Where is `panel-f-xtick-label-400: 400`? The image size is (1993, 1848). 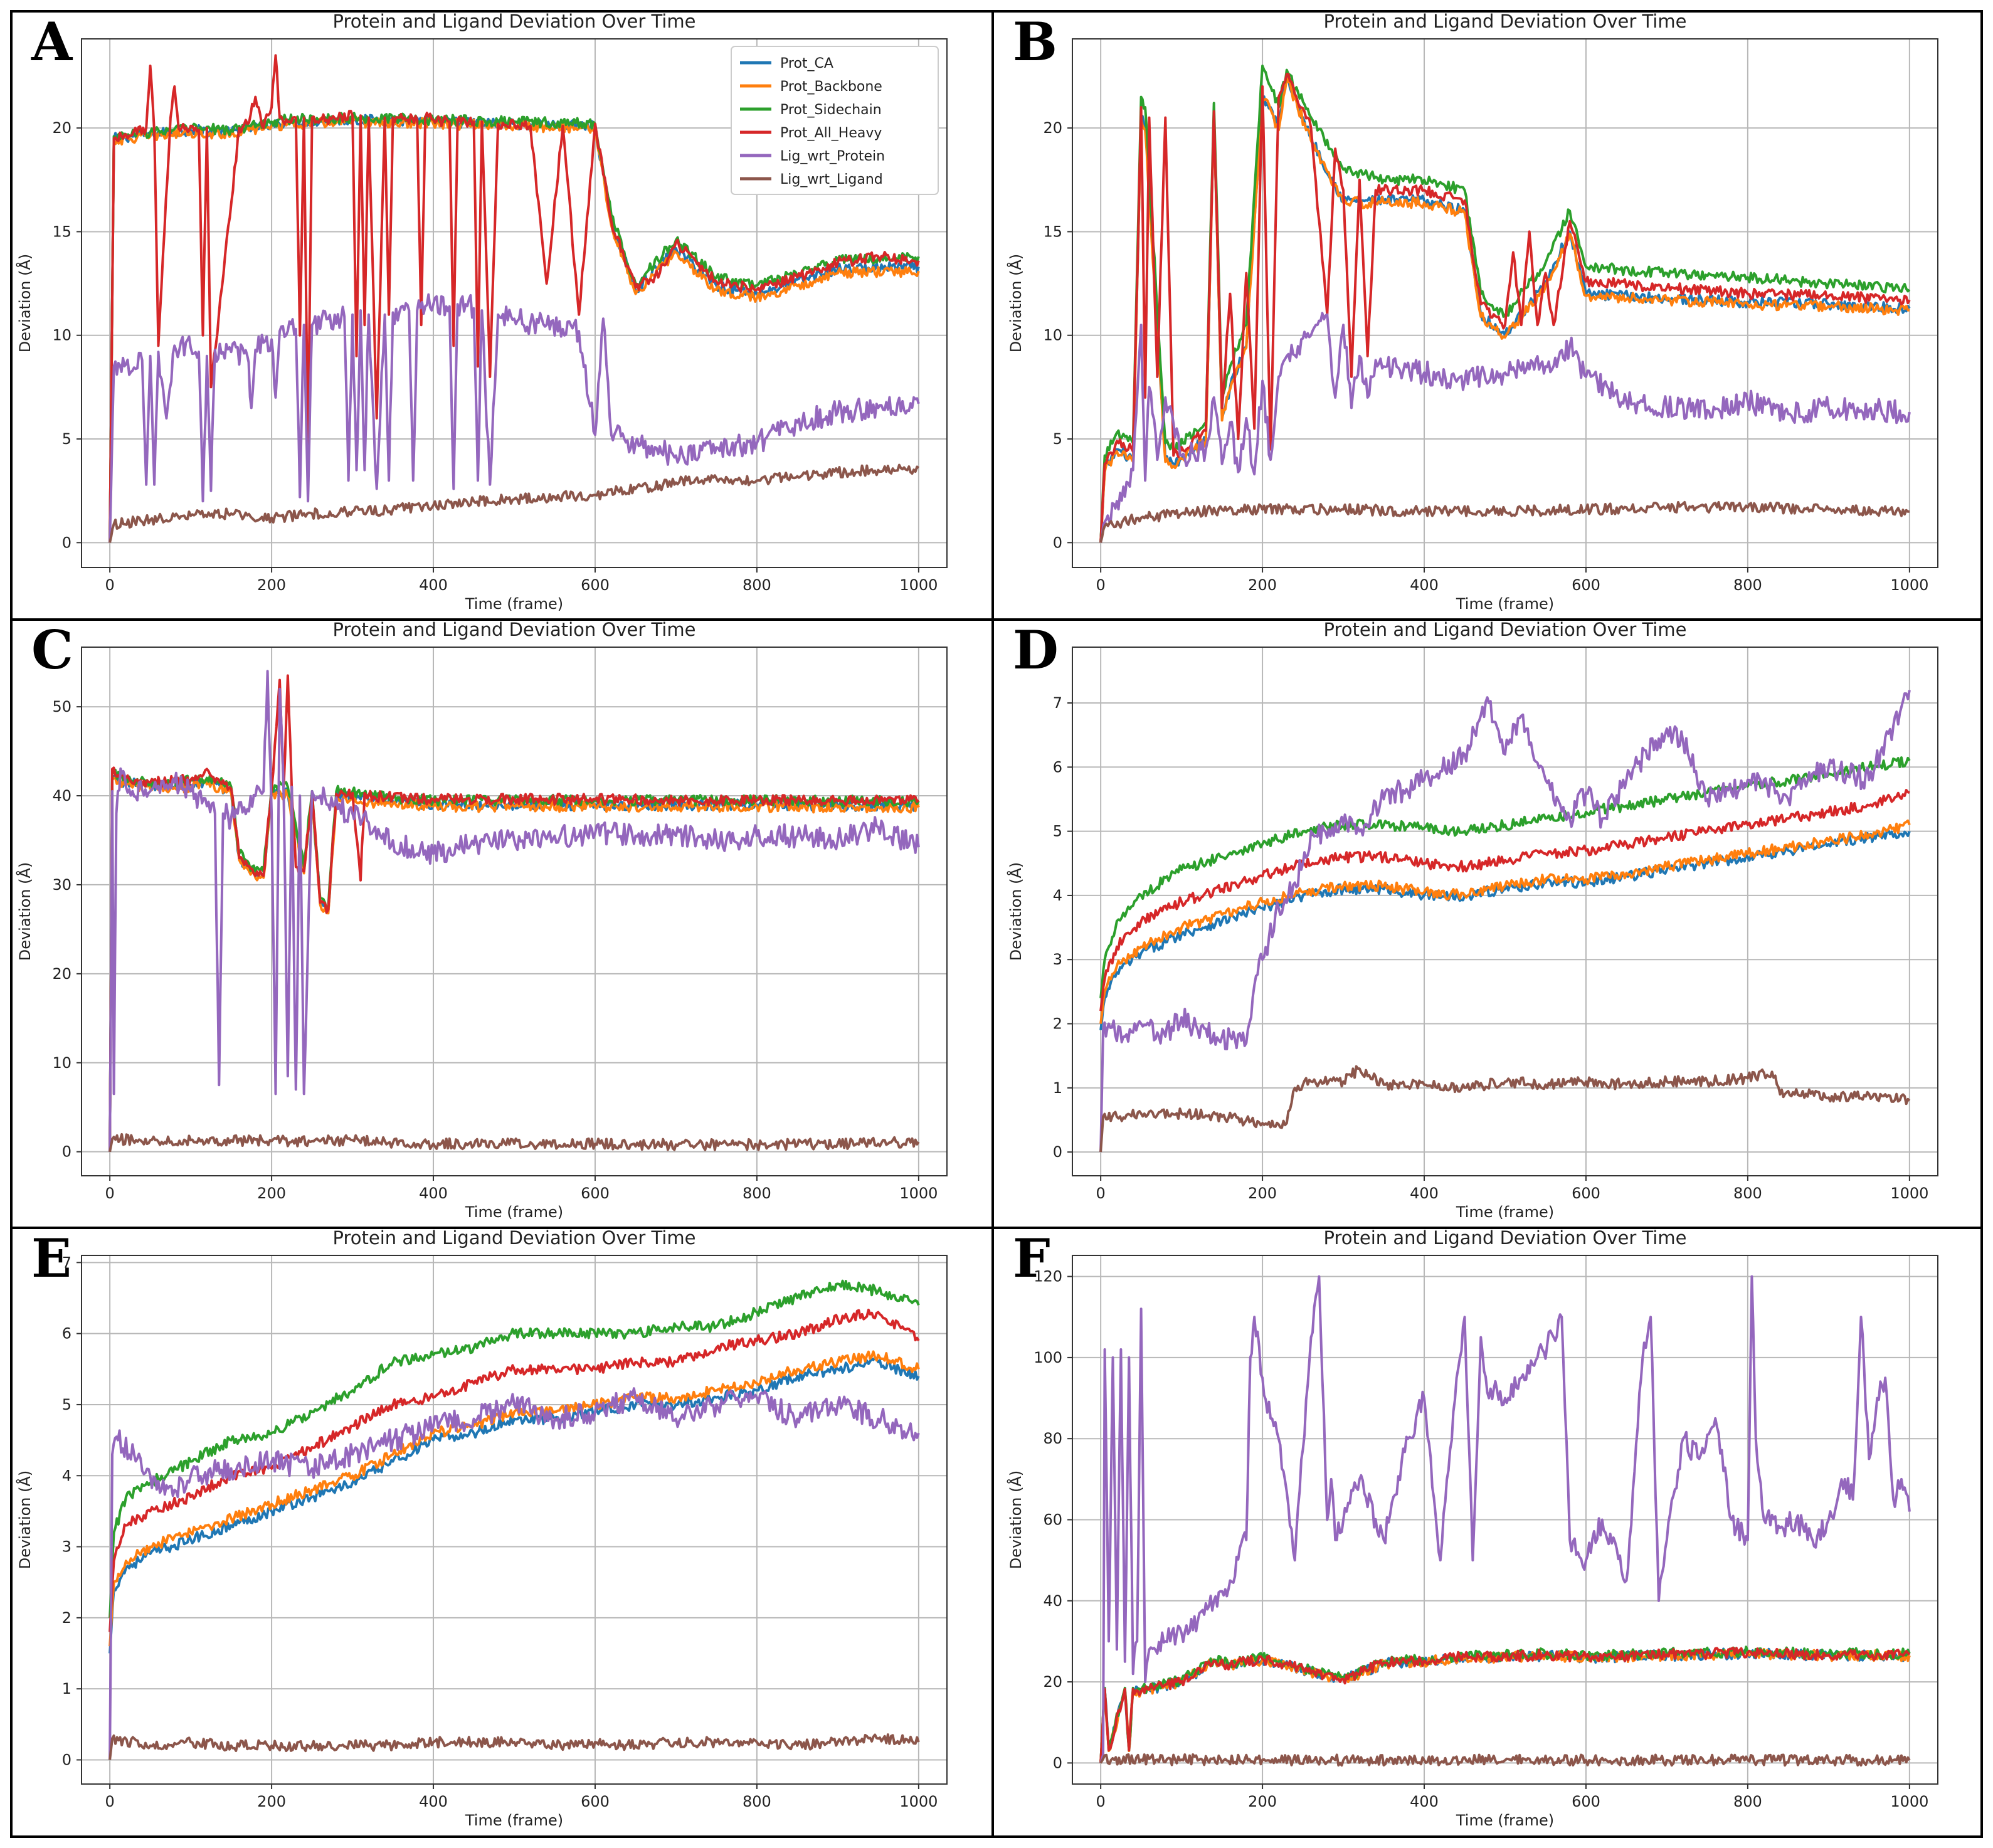
panel-f-xtick-label-400: 400 is located at coordinates (1424, 1801).